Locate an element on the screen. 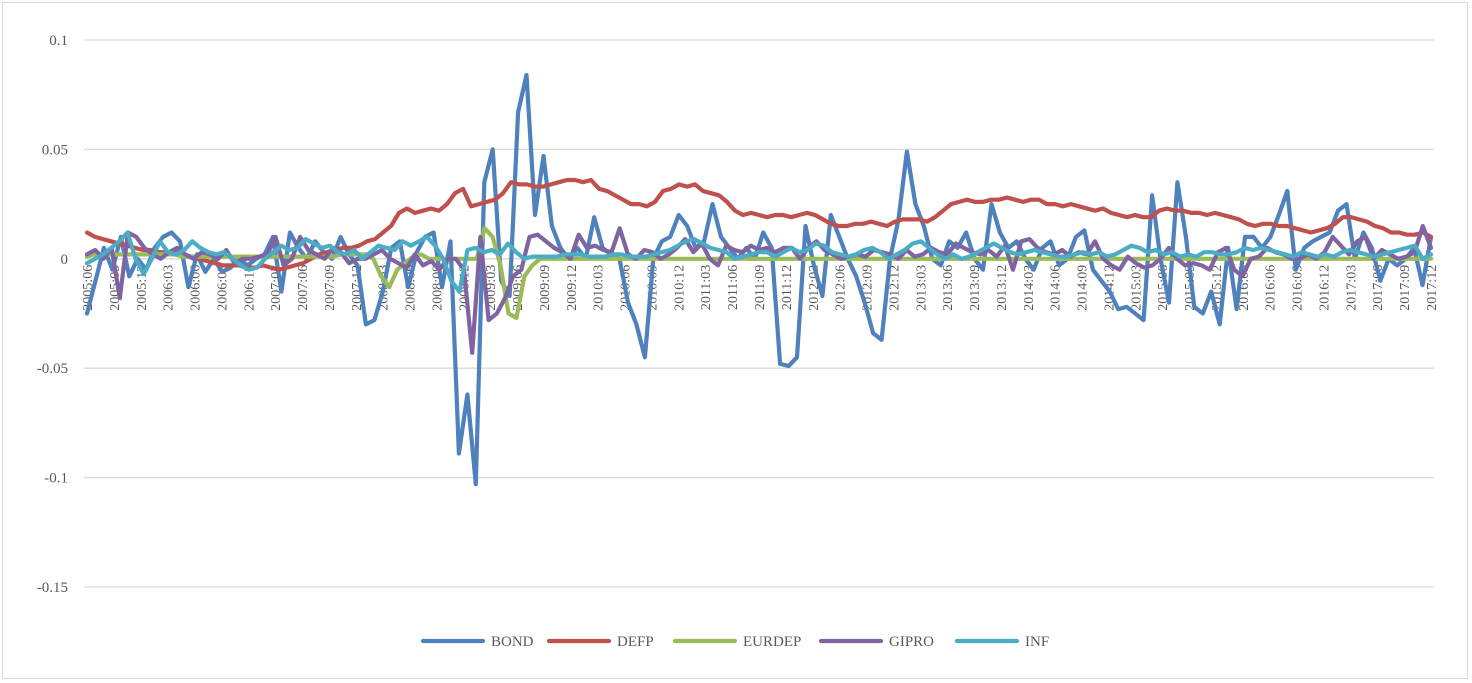 The image size is (1472, 683). x-tick-label: 2006:12 is located at coordinates (249, 288).